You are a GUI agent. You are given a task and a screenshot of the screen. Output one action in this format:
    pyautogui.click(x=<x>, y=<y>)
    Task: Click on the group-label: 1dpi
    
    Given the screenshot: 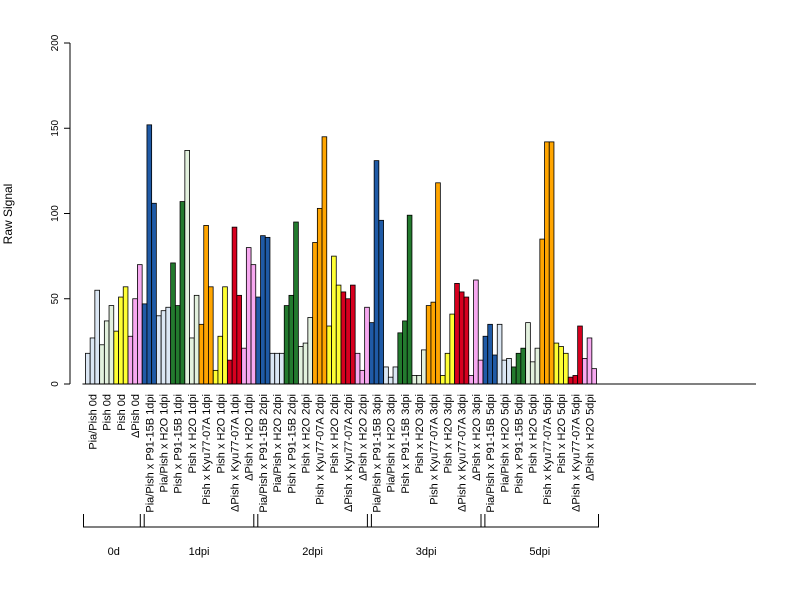 What is the action you would take?
    pyautogui.click(x=199, y=552)
    